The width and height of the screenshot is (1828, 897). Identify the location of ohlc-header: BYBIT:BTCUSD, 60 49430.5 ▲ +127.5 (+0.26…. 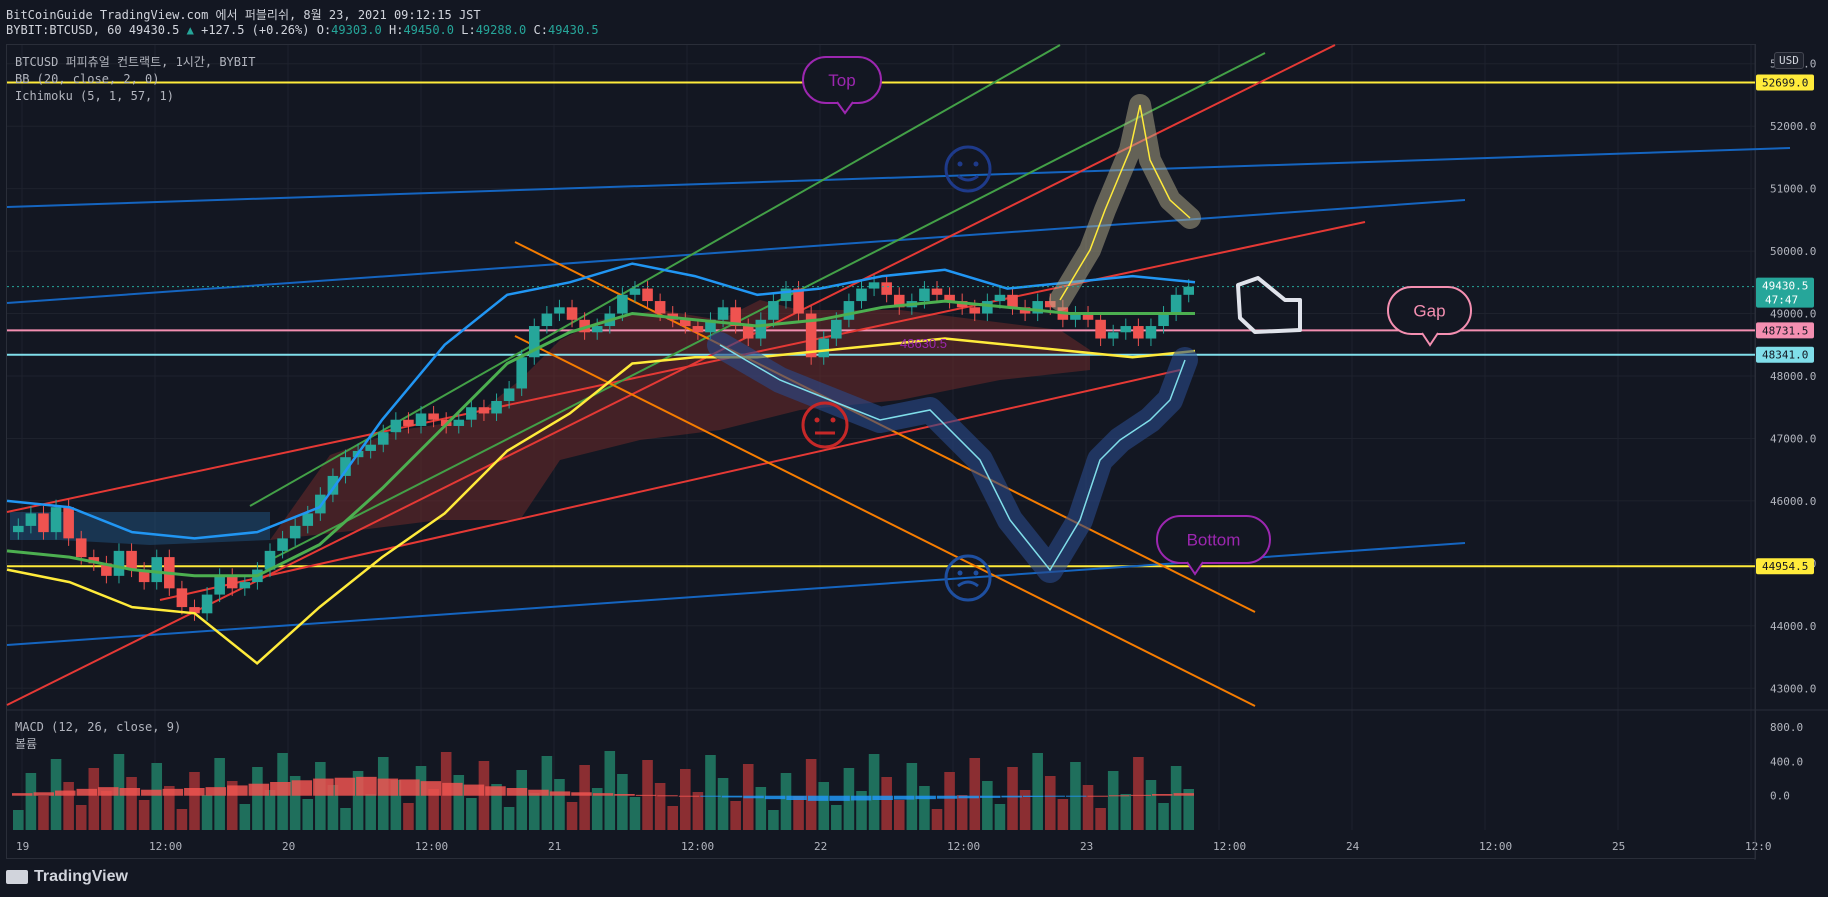
(302, 30).